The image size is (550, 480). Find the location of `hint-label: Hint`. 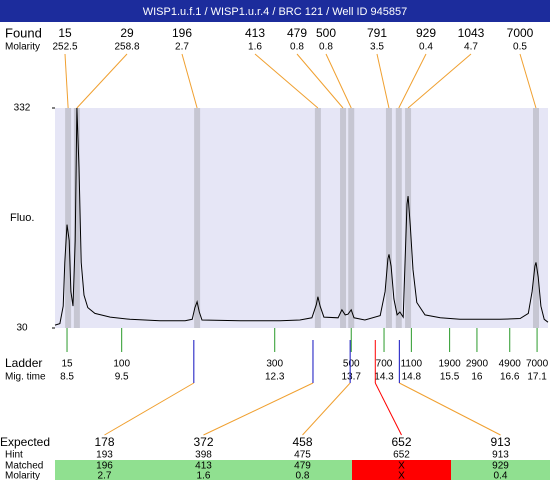

hint-label: Hint is located at coordinates (14, 455).